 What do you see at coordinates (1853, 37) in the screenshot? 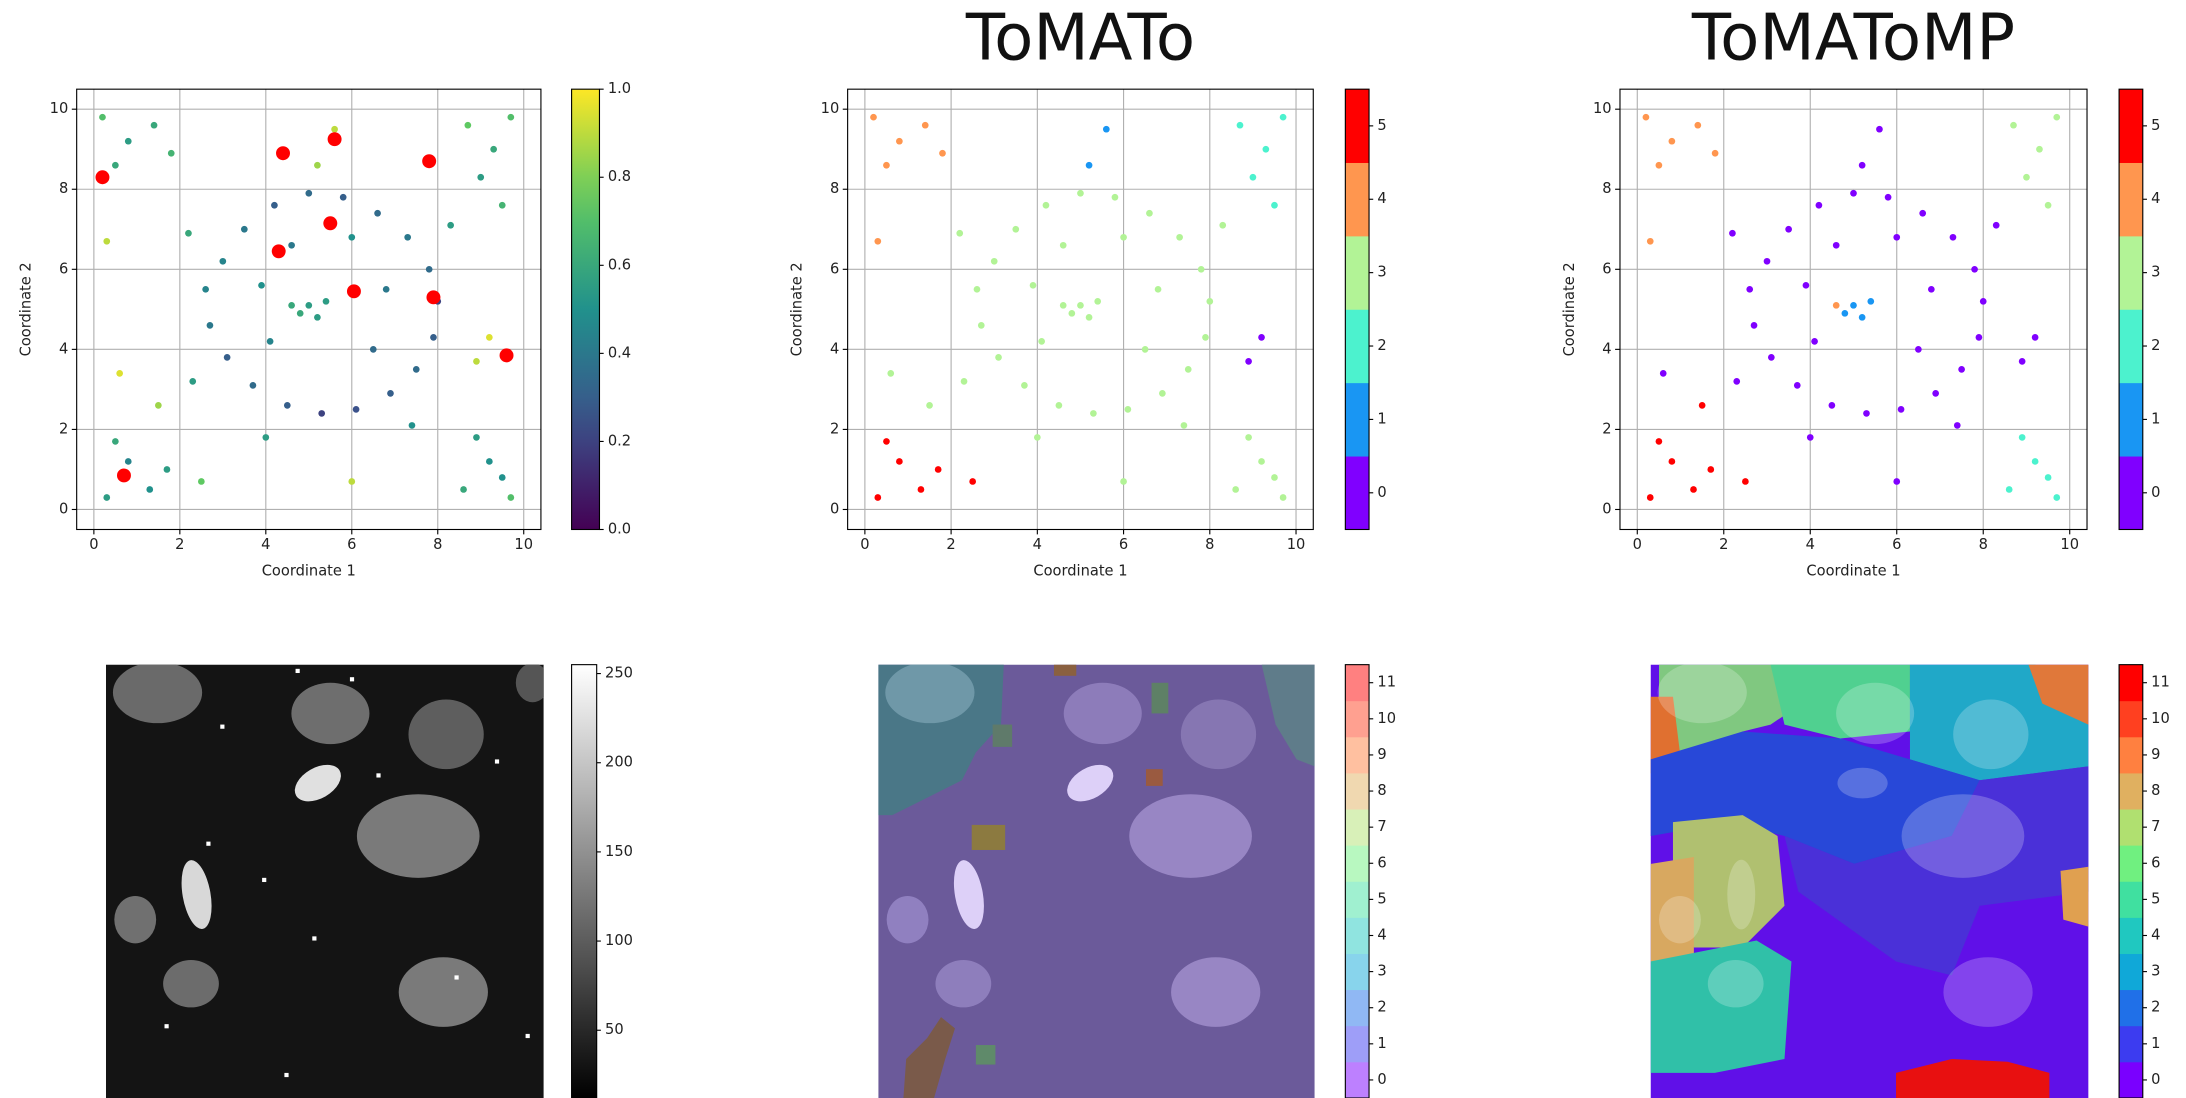
I see `chart-title: ToMAToMP` at bounding box center [1853, 37].